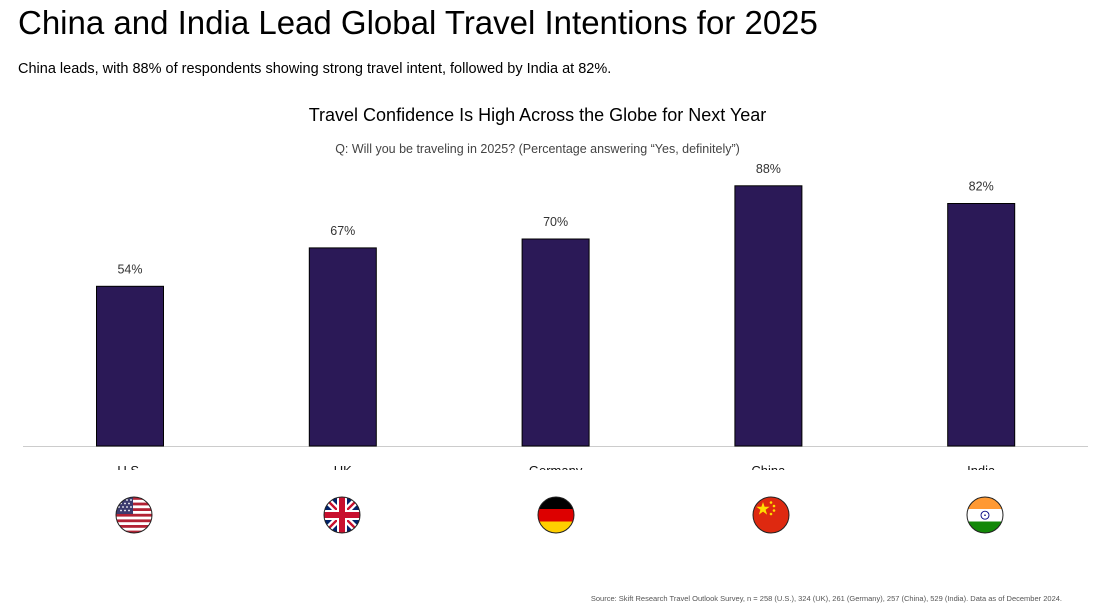 The width and height of the screenshot is (1100, 609). I want to click on x-tick-label: UK, so click(343, 466).